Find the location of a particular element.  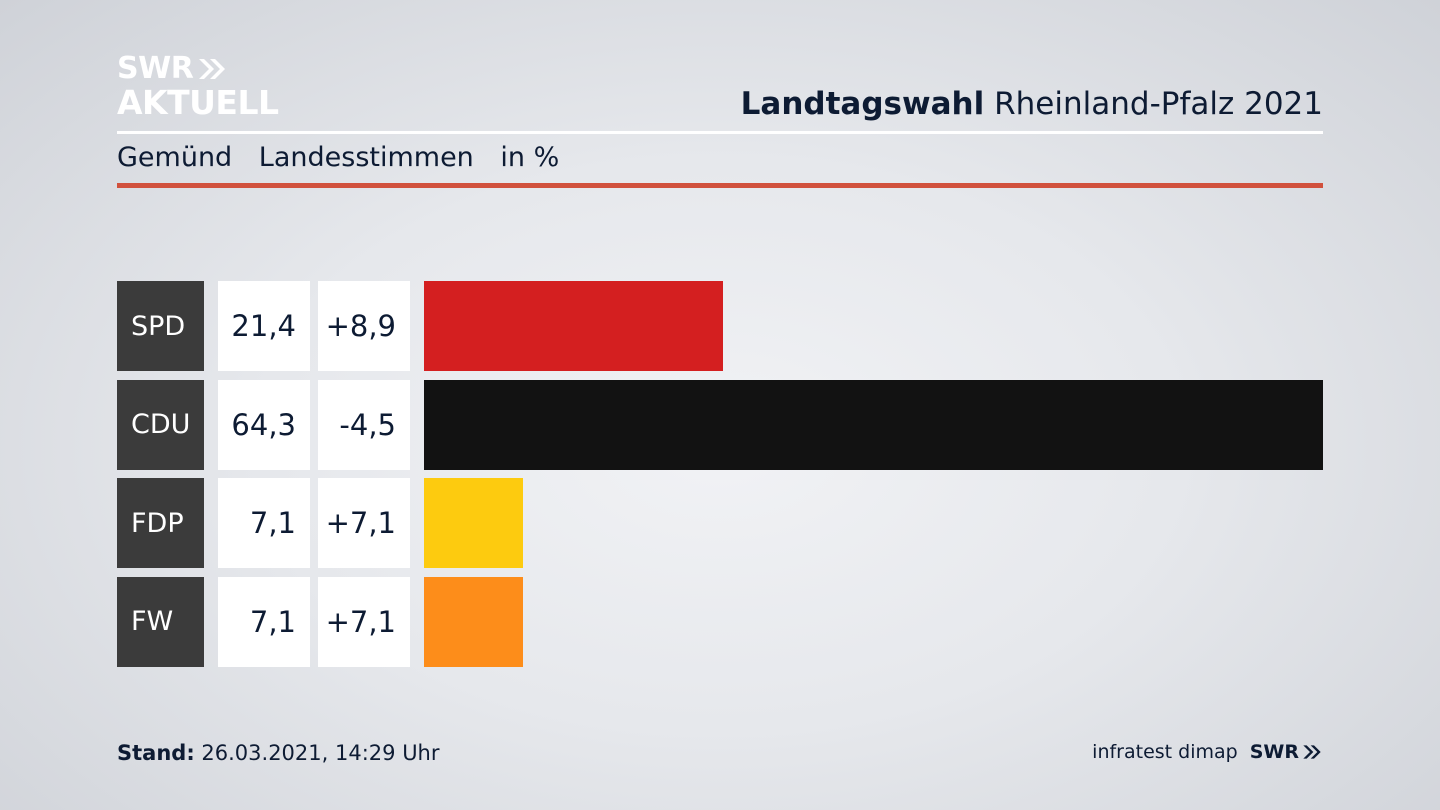

swr-aktuell-logo: SWR AKTUELL is located at coordinates (198, 86).